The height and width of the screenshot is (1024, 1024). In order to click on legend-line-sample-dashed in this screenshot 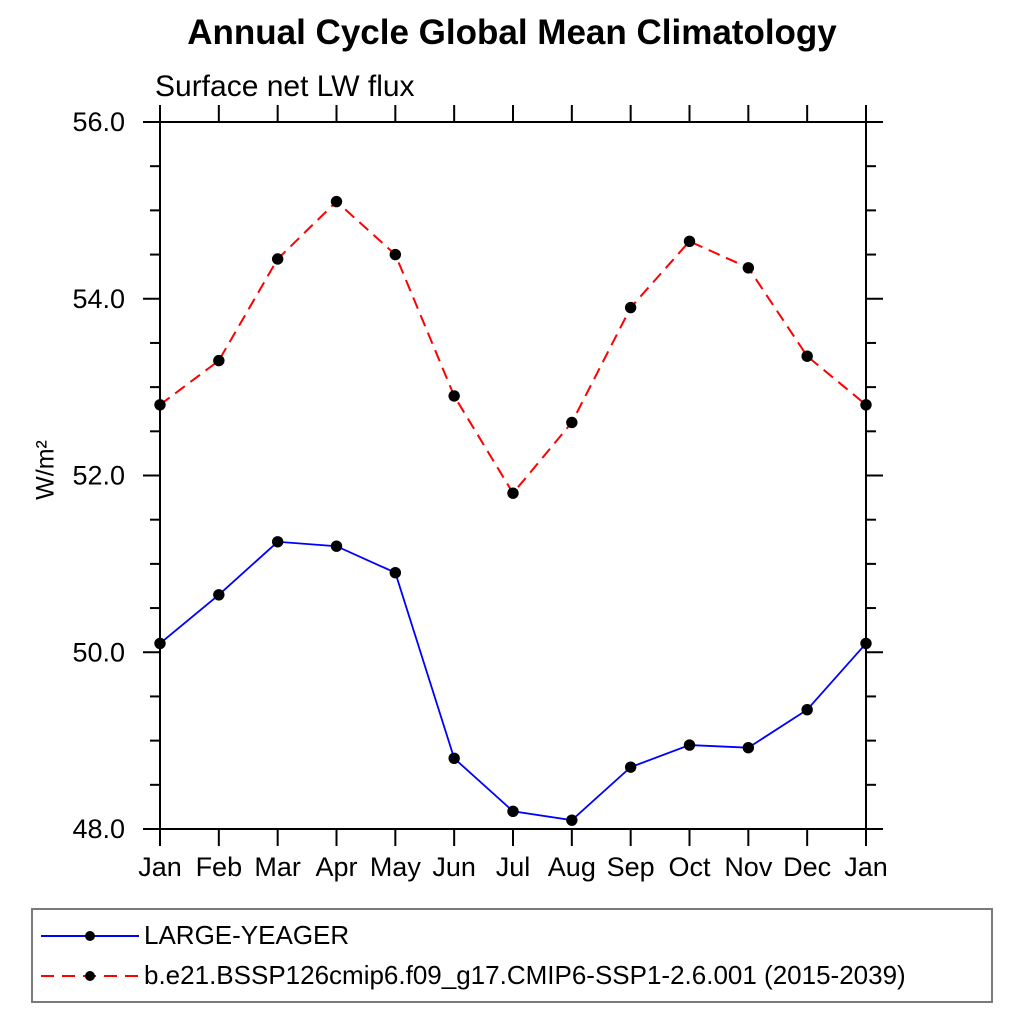, I will do `click(90, 975)`.